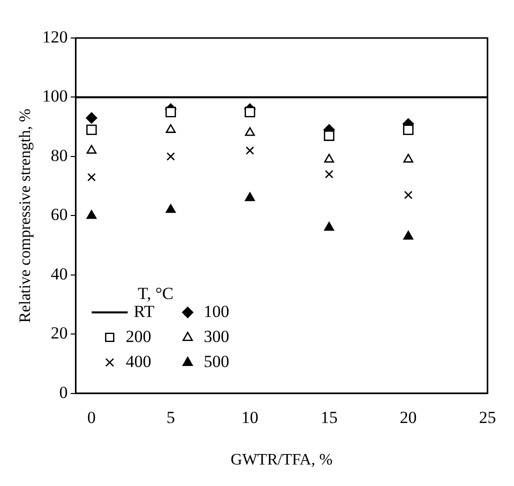 This screenshot has height=486, width=514. Describe the element at coordinates (63, 392) in the screenshot. I see `y-tick-label: 0` at that location.